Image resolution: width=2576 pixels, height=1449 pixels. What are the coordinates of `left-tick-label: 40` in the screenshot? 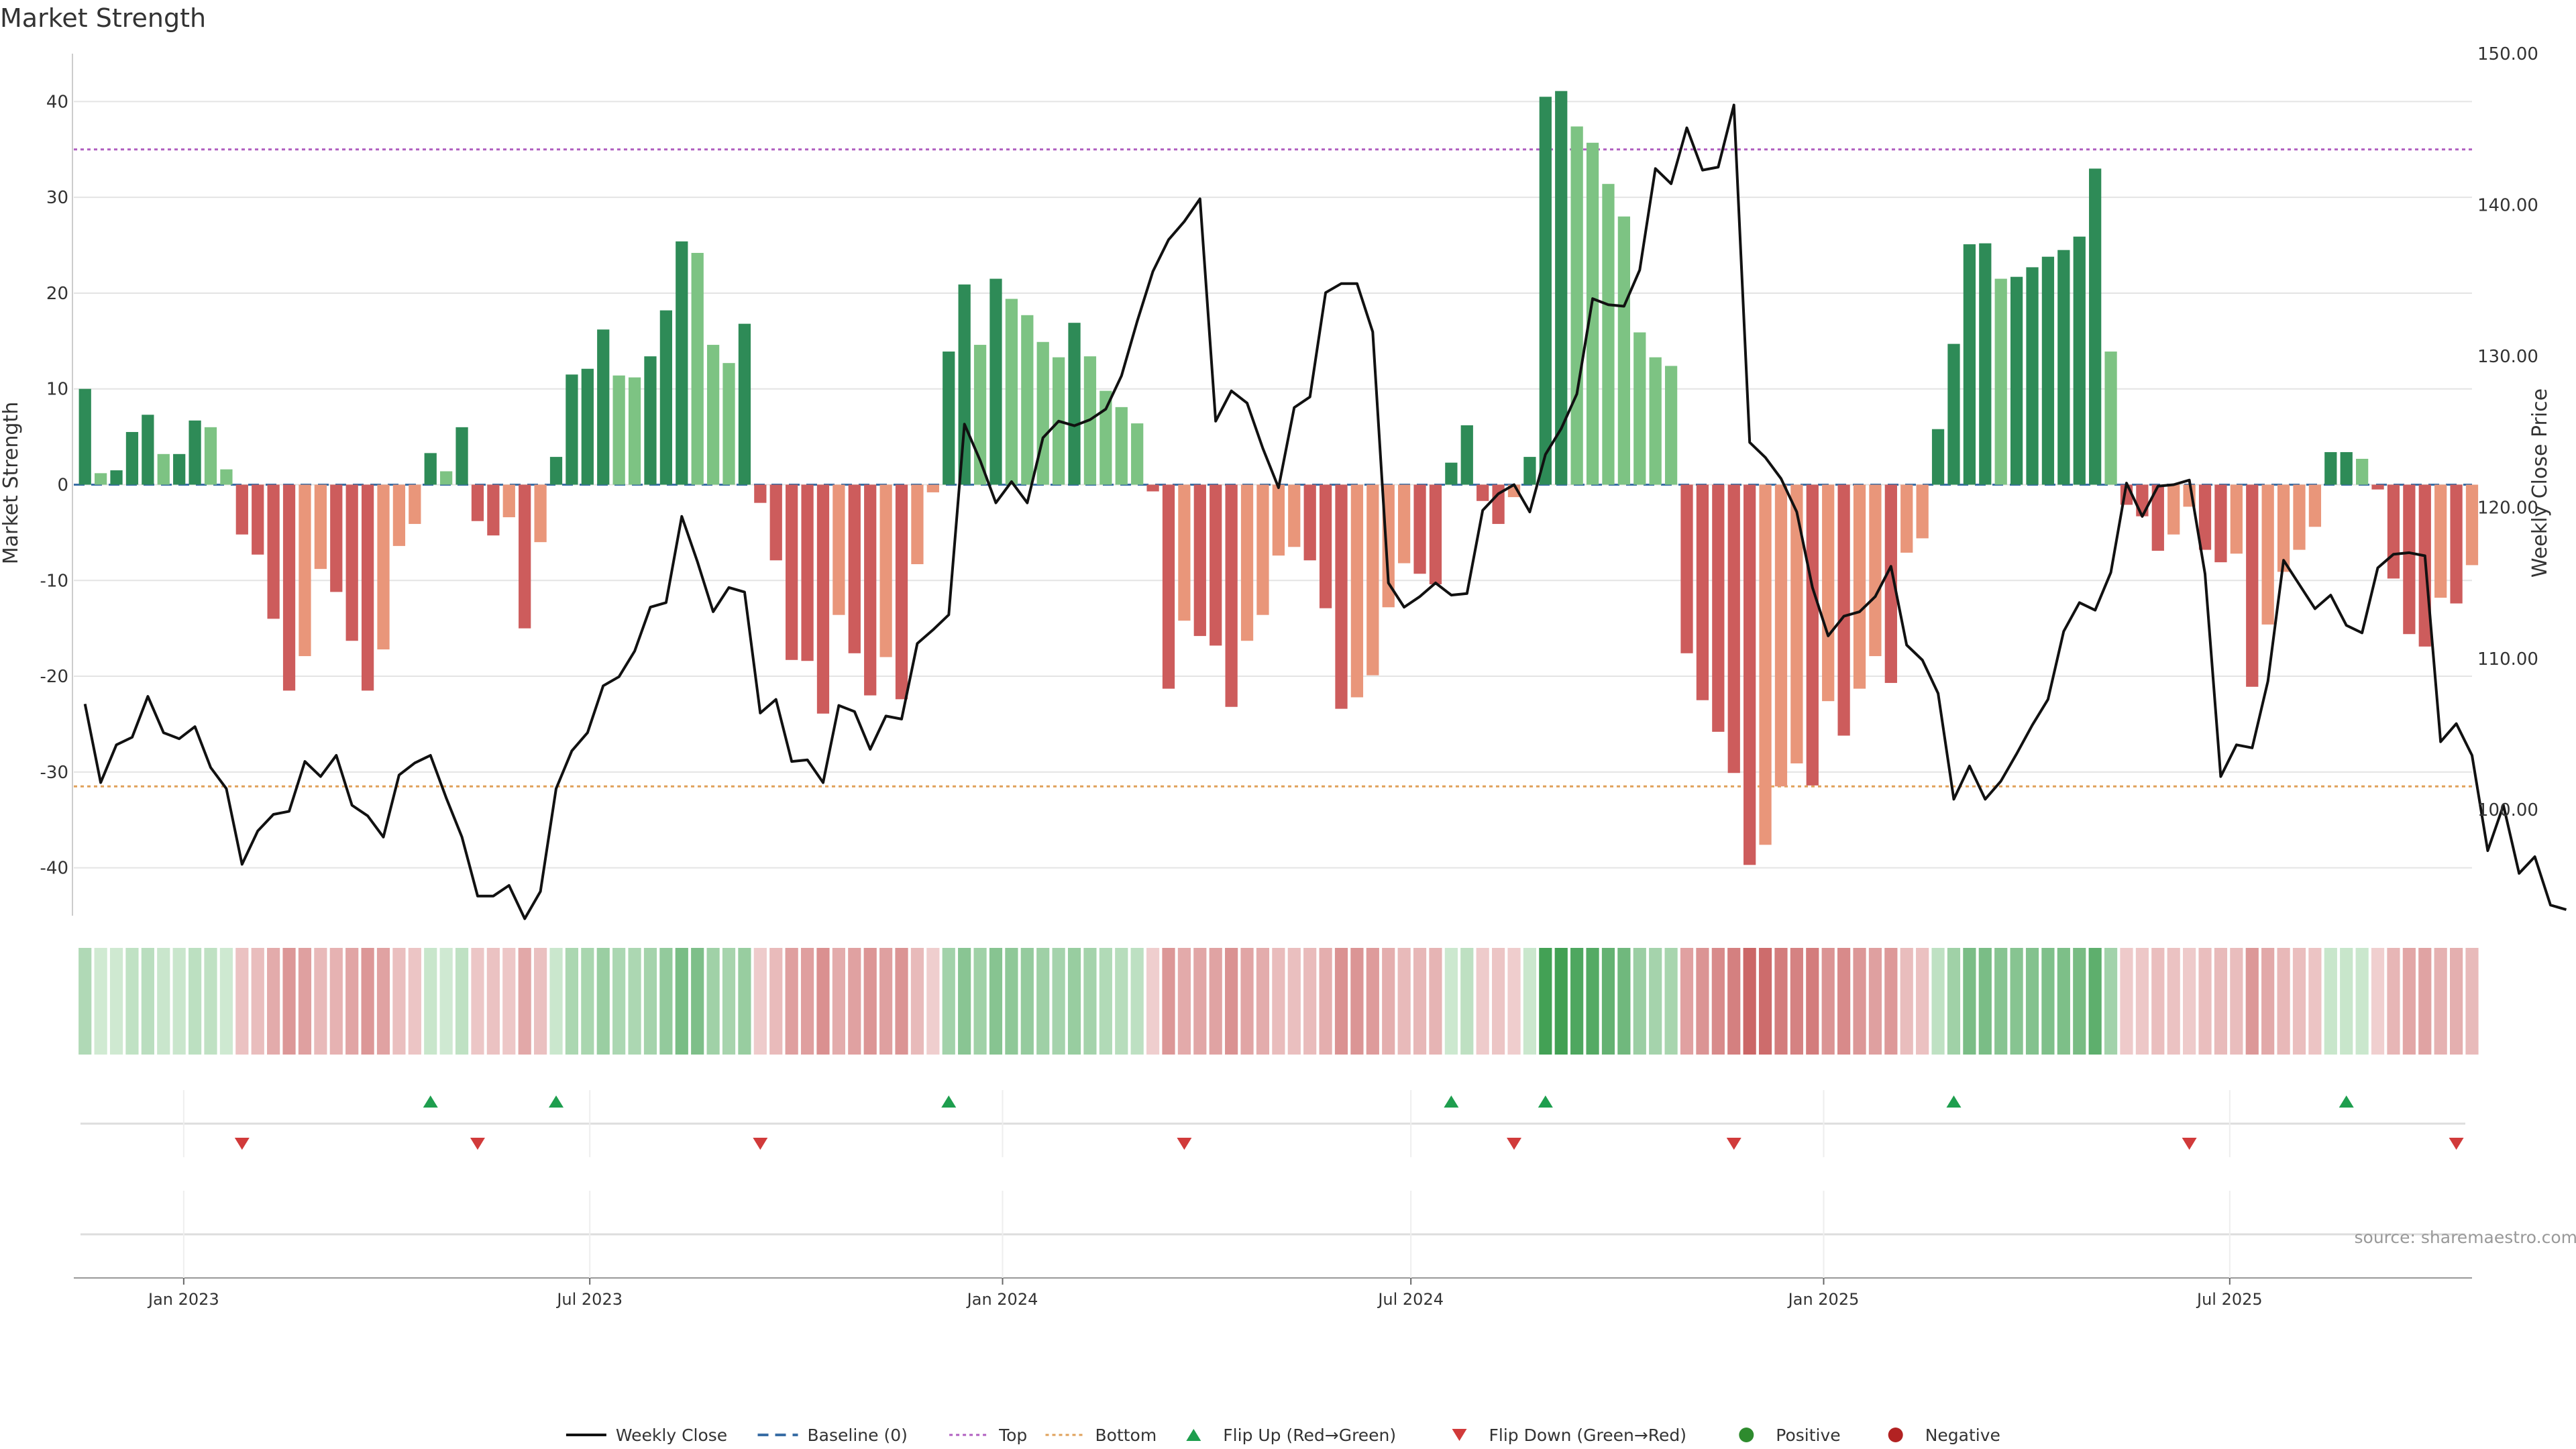 It's located at (57, 102).